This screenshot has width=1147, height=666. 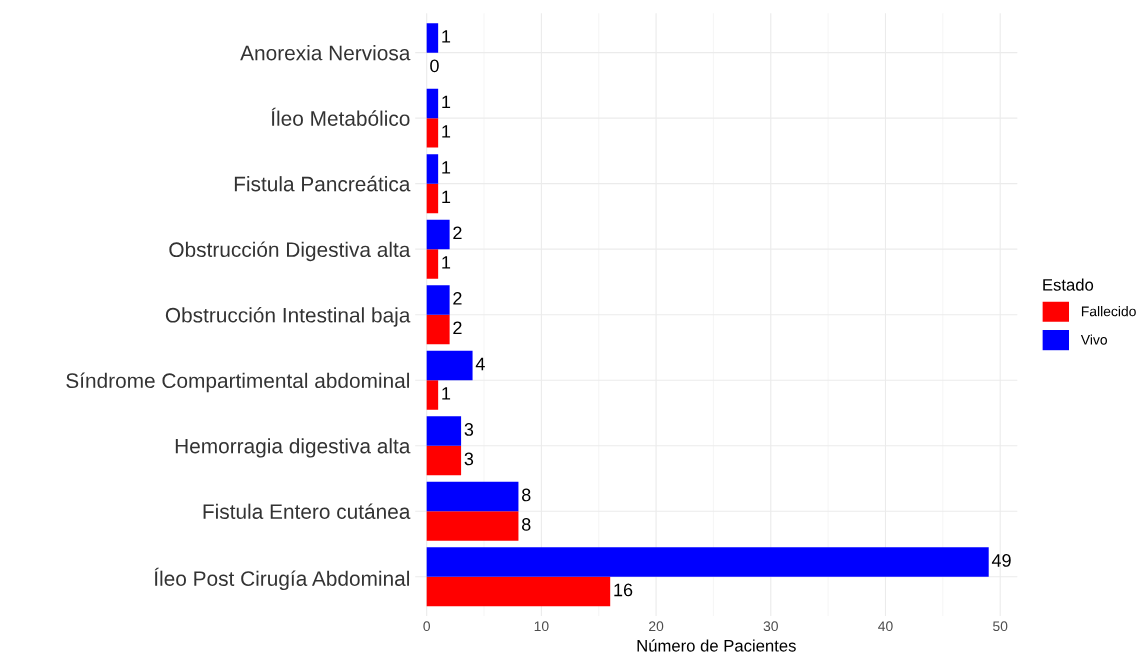 I want to click on y-tick-label: Íleo Metabólico, so click(x=340, y=116).